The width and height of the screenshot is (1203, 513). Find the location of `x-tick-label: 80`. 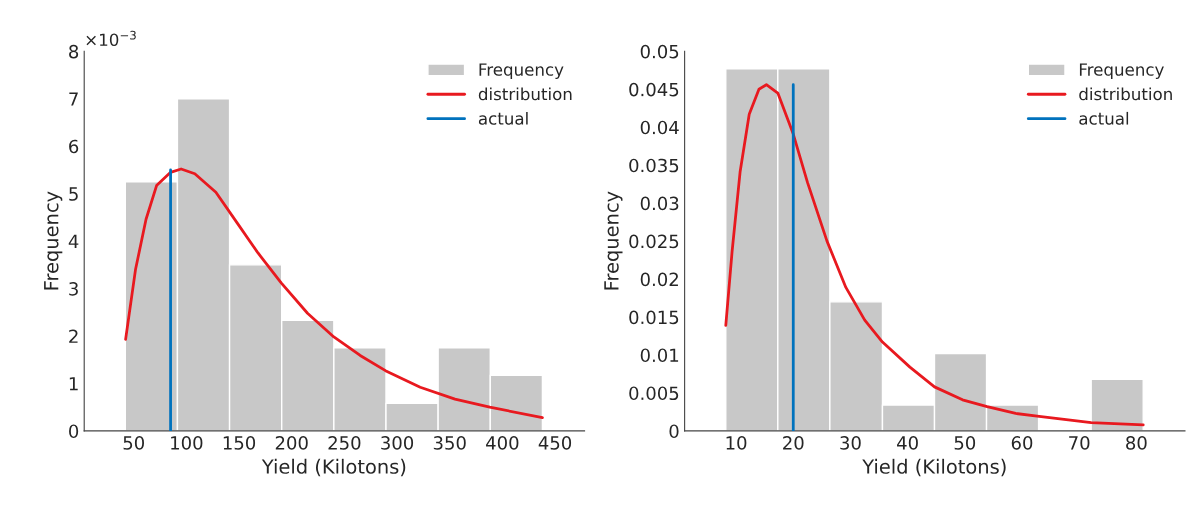

x-tick-label: 80 is located at coordinates (1136, 443).